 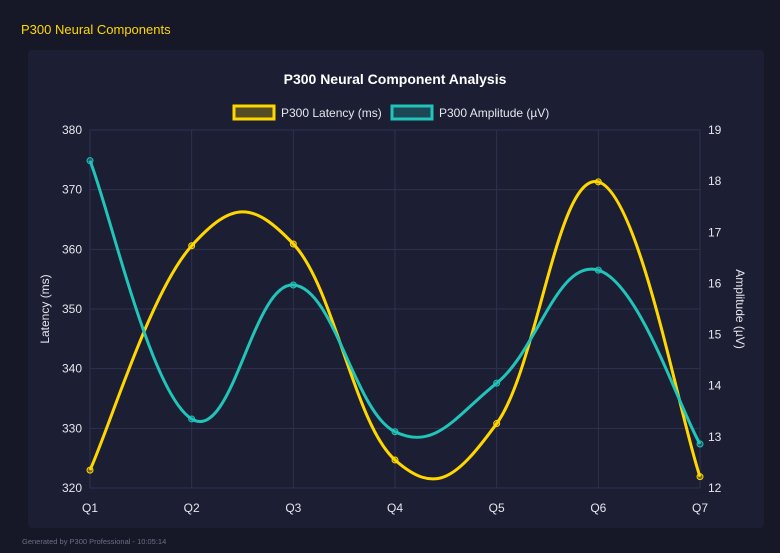 What do you see at coordinates (72, 488) in the screenshot?
I see `y-tick-label: 320` at bounding box center [72, 488].